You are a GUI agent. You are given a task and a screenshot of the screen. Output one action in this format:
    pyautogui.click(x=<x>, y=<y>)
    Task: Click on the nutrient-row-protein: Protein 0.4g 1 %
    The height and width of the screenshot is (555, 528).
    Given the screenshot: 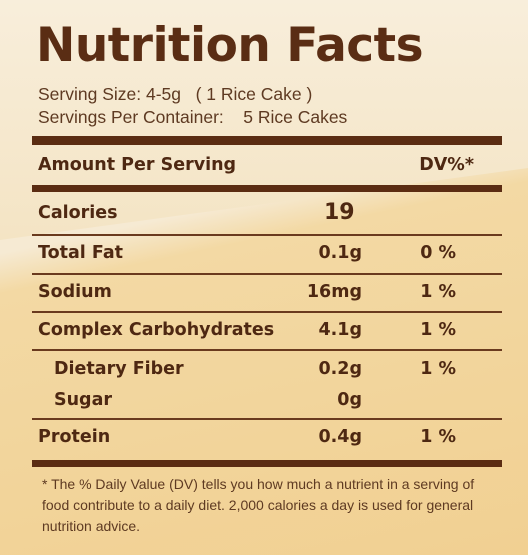 What is the action you would take?
    pyautogui.click(x=269, y=437)
    